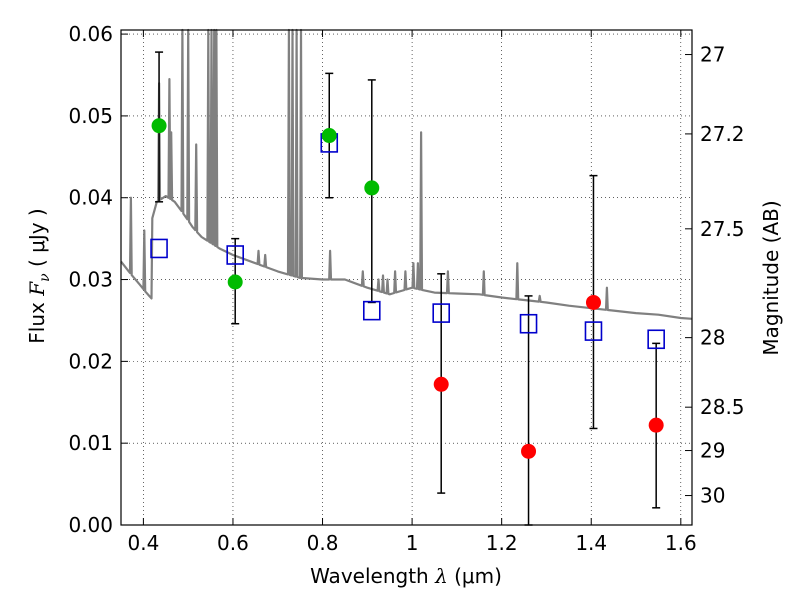 Image resolution: width=800 pixels, height=600 pixels. What do you see at coordinates (90, 525) in the screenshot?
I see `y-tick-label: 0.00` at bounding box center [90, 525].